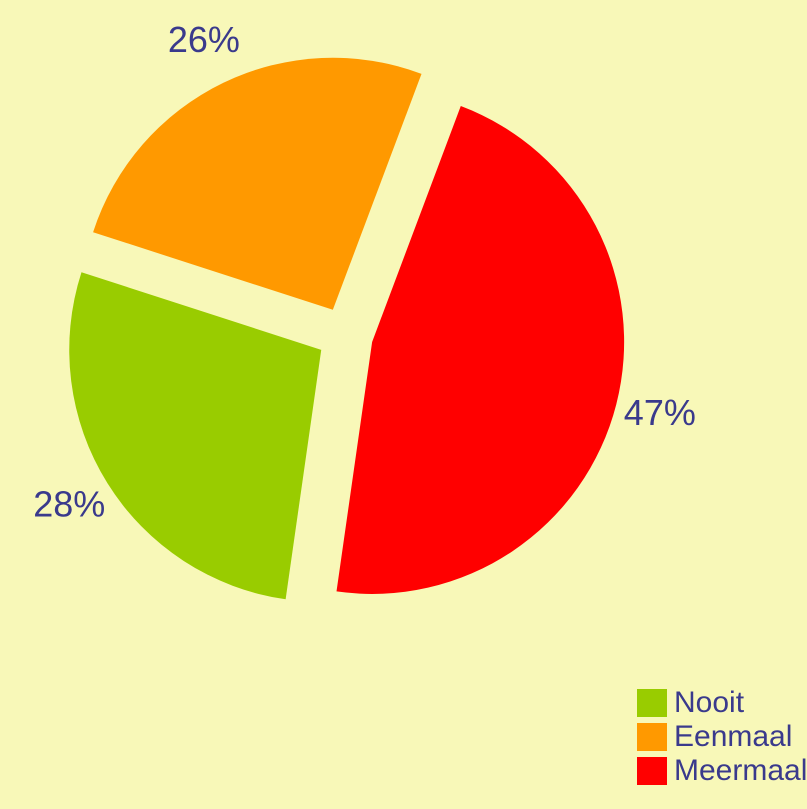 The image size is (807, 809). What do you see at coordinates (660, 412) in the screenshot?
I see `slice-label: 47%` at bounding box center [660, 412].